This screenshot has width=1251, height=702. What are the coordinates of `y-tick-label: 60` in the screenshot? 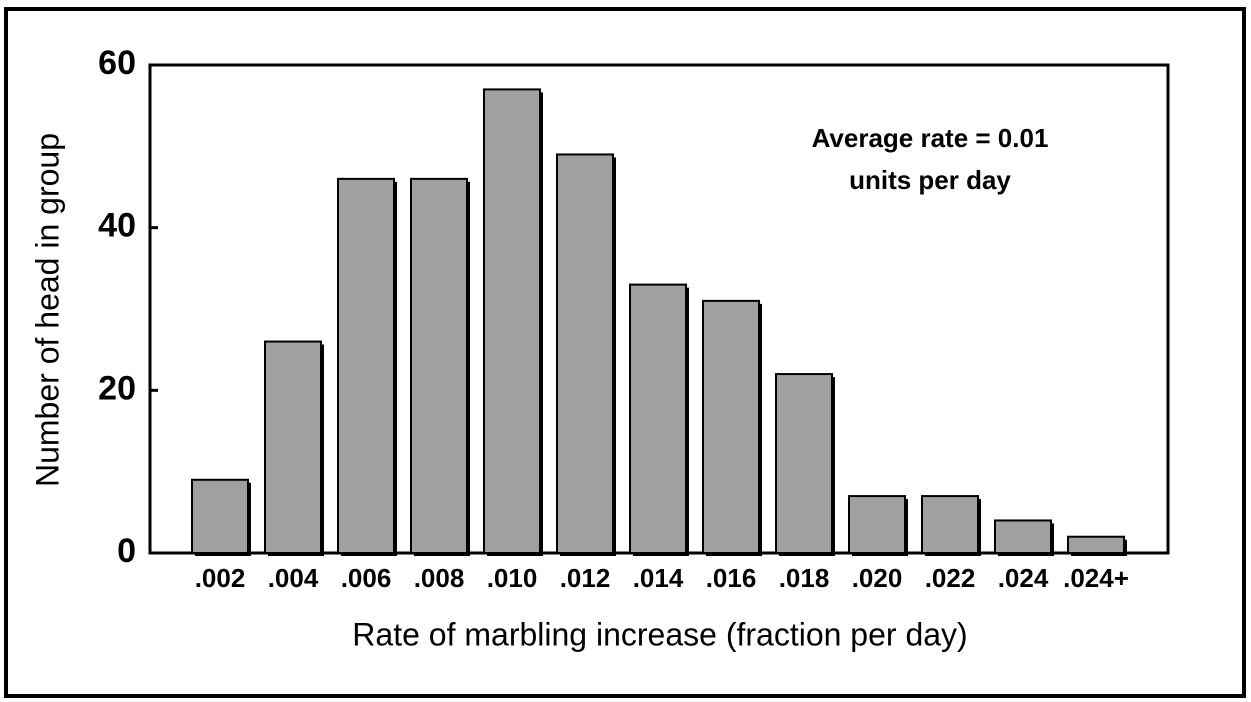 It's located at (117, 63).